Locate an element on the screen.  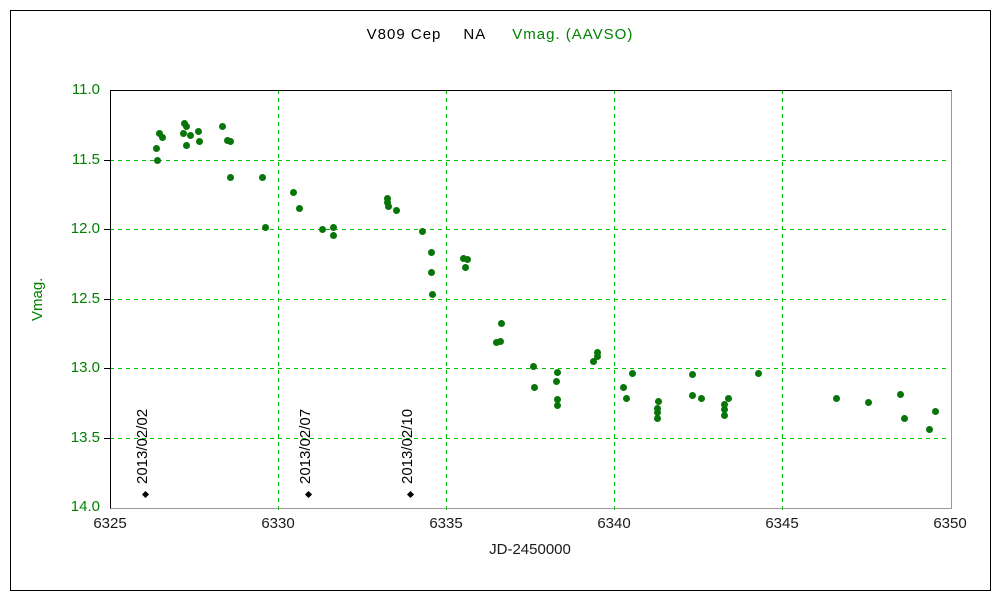
x-axis-title: JD-2450000 is located at coordinates (530, 549).